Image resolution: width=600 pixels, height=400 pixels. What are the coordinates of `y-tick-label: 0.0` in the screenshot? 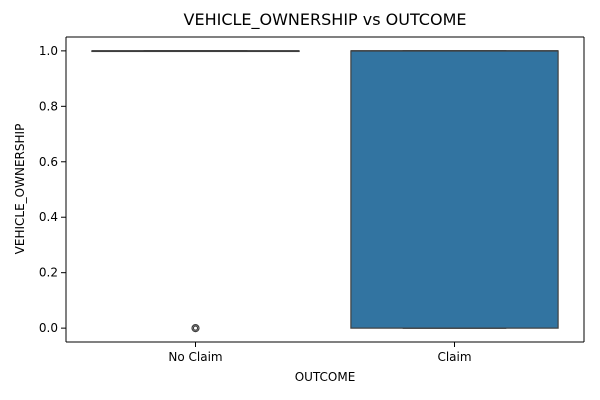 It's located at (48, 328).